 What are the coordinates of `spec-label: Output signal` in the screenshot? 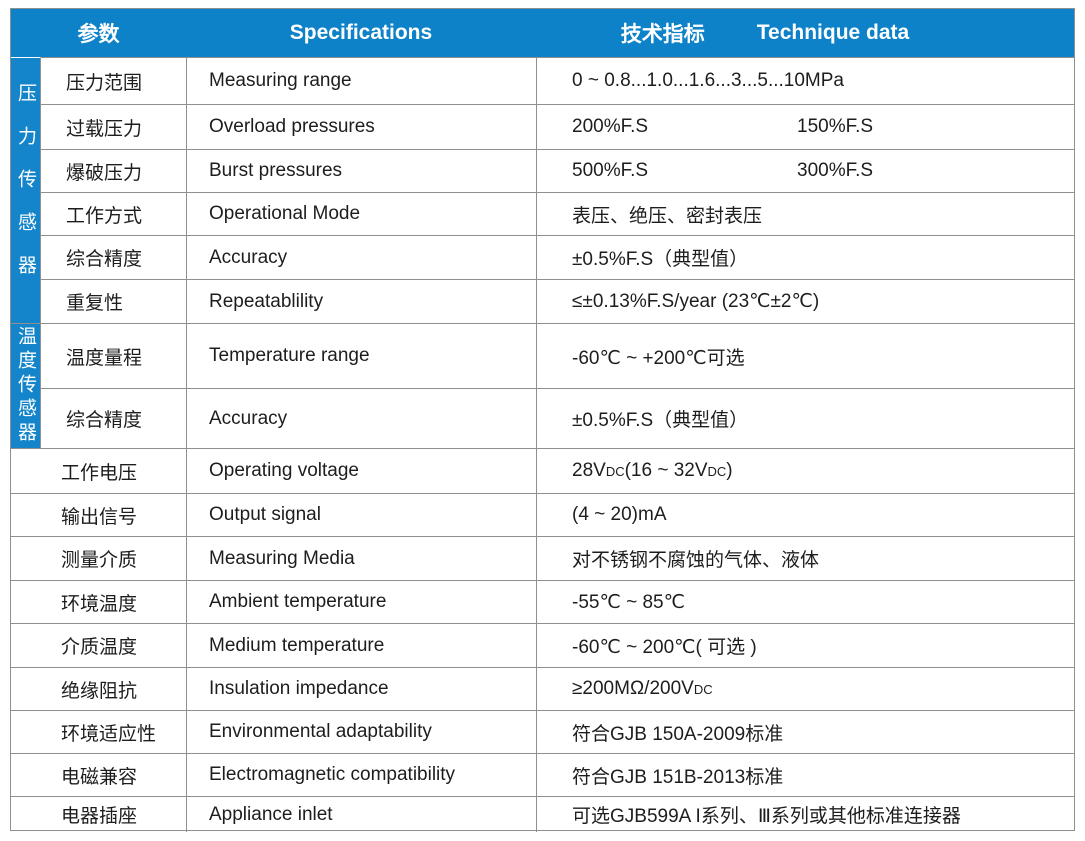 It's located at (361, 515).